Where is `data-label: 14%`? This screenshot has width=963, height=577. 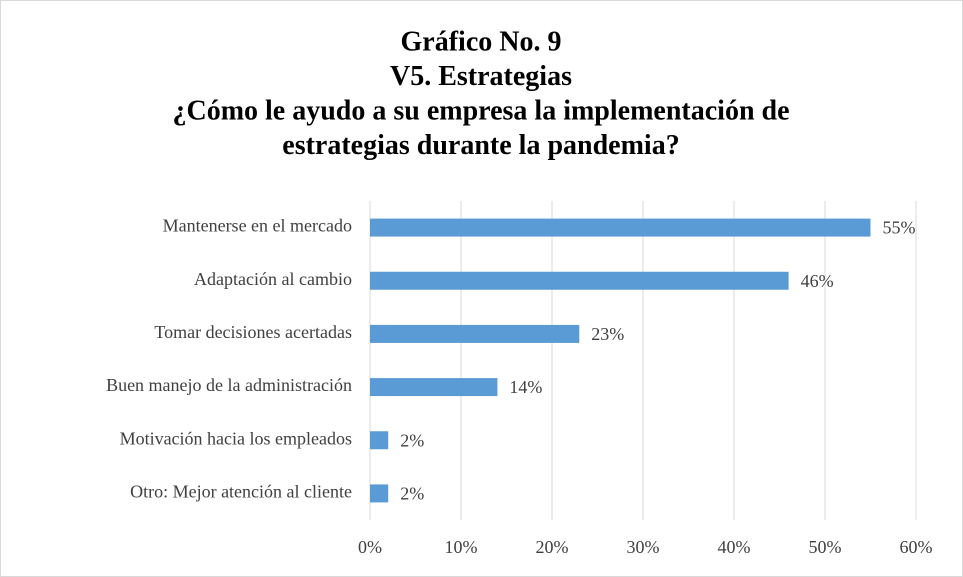
data-label: 14% is located at coordinates (525, 387).